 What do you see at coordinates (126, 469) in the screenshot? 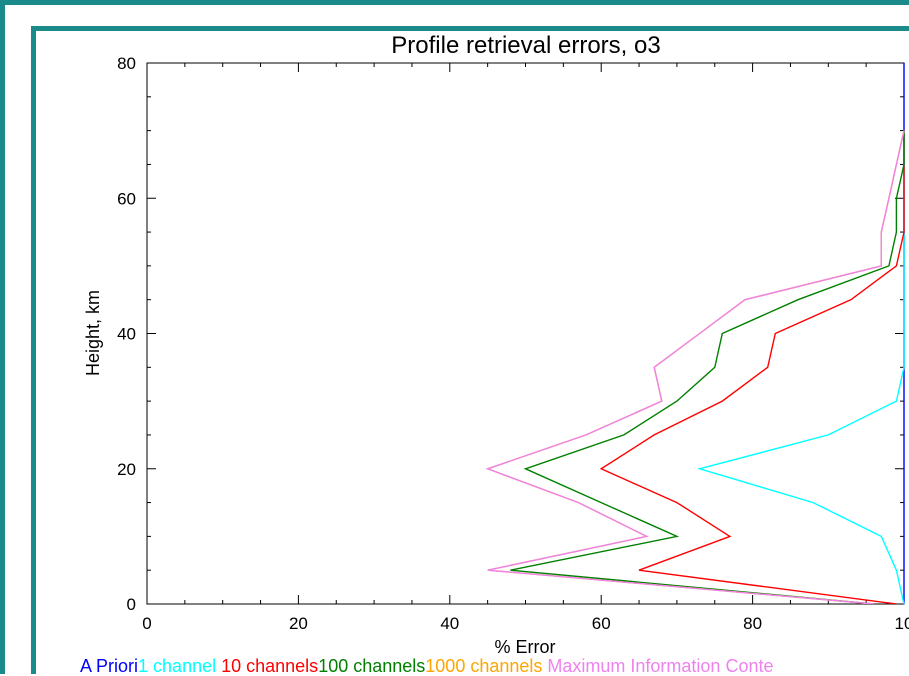
I see `y-tick-label: 20` at bounding box center [126, 469].